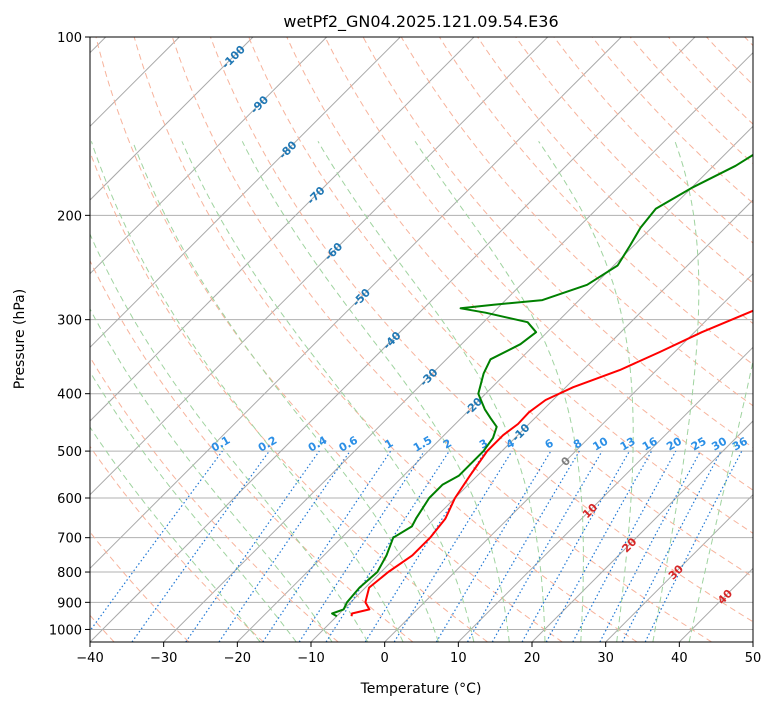 Image resolution: width=775 pixels, height=708 pixels. What do you see at coordinates (310, 658) in the screenshot?
I see `x-tick-label: −10` at bounding box center [310, 658].